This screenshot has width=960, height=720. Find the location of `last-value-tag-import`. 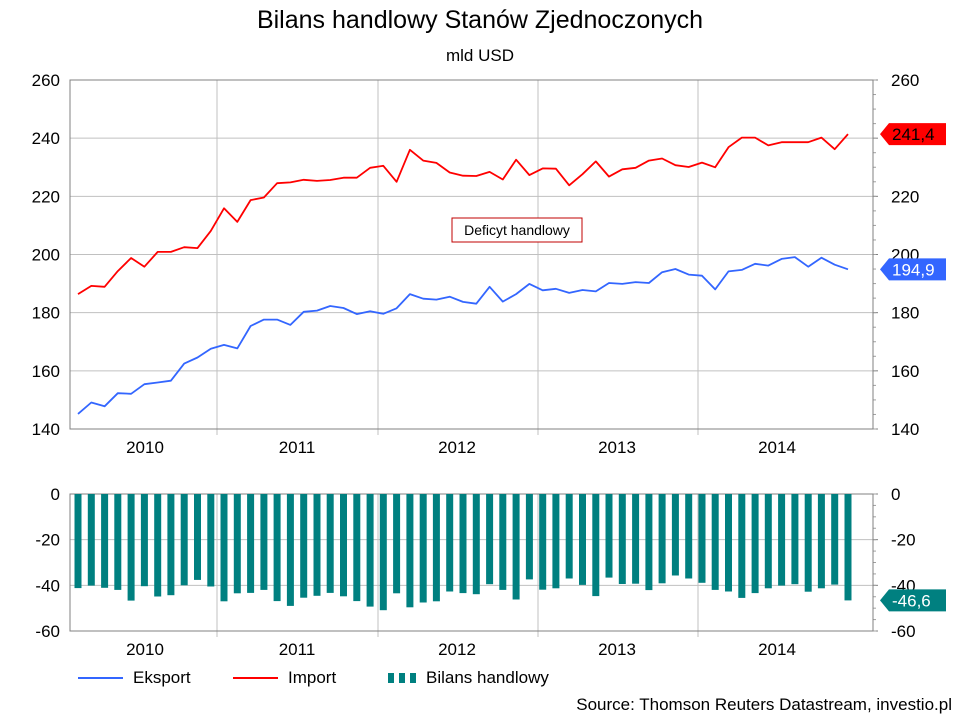

last-value-tag-import is located at coordinates (913, 134).